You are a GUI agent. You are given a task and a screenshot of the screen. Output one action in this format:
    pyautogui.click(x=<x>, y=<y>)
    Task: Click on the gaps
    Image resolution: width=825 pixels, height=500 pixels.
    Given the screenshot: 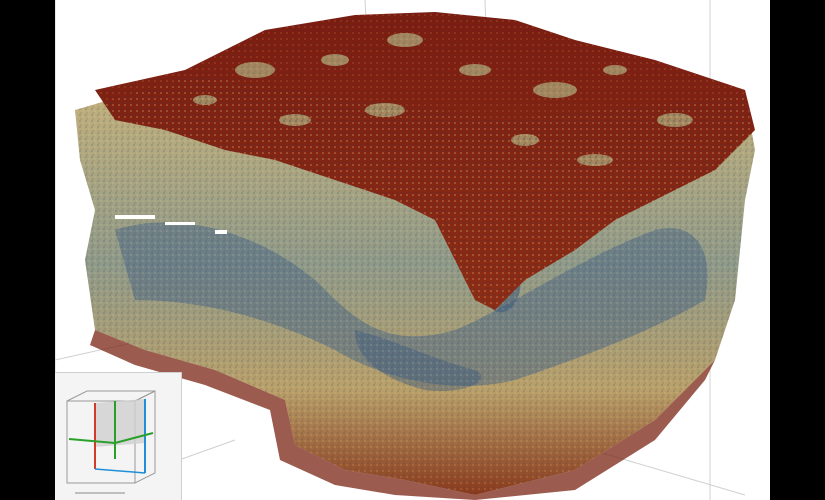 What is the action you would take?
    pyautogui.click(x=171, y=224)
    